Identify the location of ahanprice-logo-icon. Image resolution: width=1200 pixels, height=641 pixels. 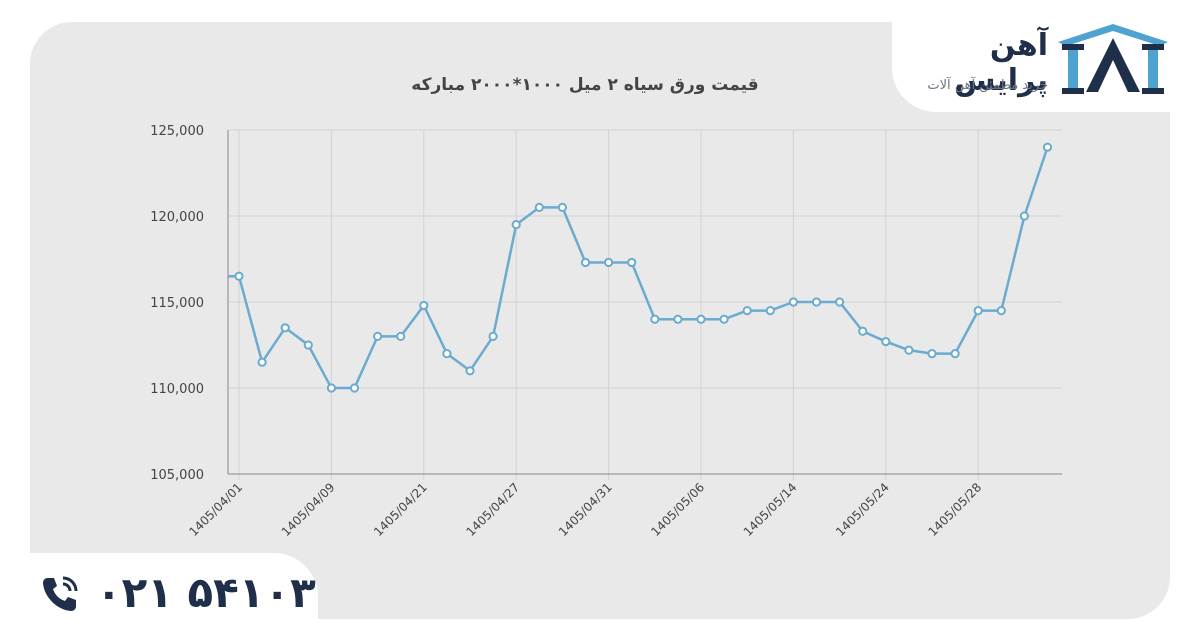
(1113, 59).